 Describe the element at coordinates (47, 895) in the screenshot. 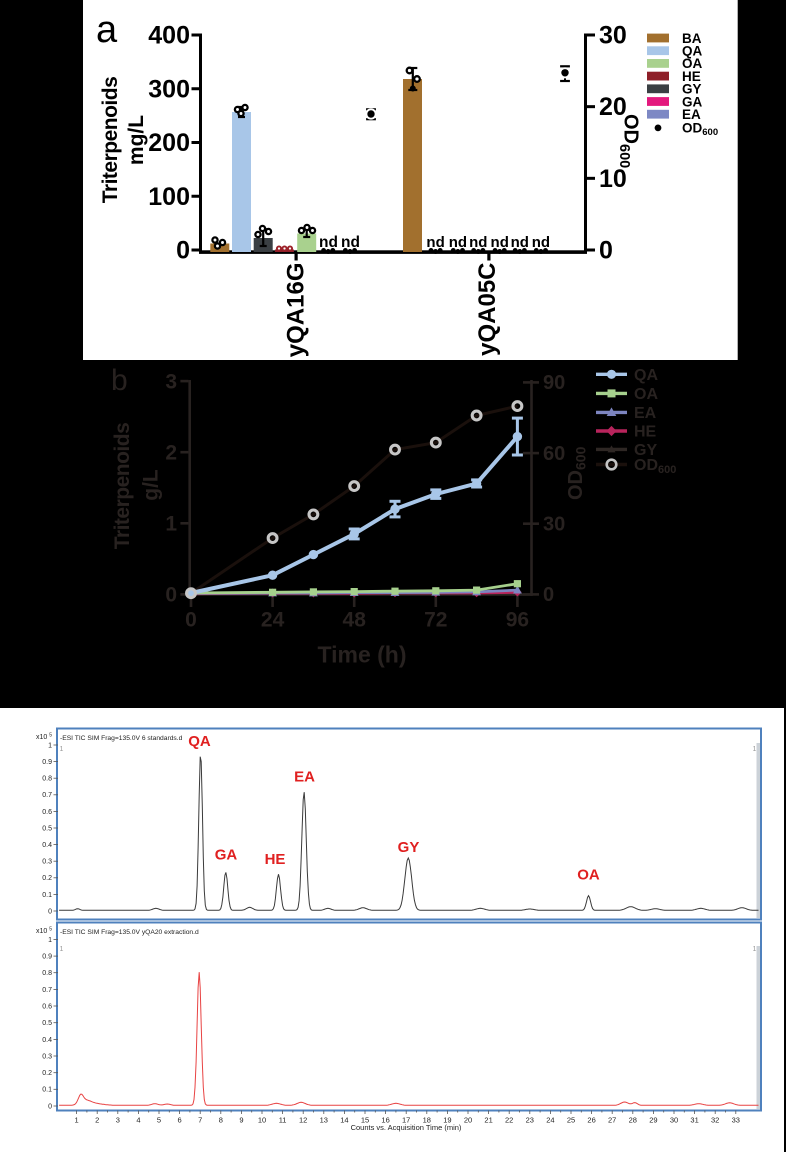

I see `svg-text: 0.1` at that location.